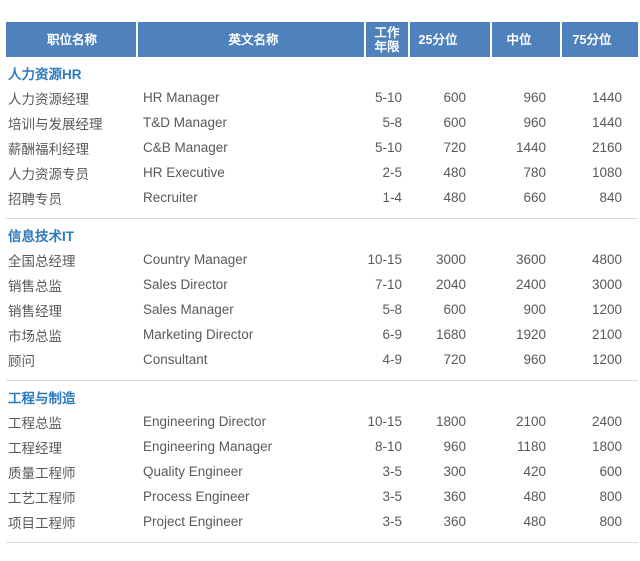 This screenshot has width=640, height=561. I want to click on table-row: 工艺工程师 Process Engineer 3-5 360 480 800, so click(322, 496).